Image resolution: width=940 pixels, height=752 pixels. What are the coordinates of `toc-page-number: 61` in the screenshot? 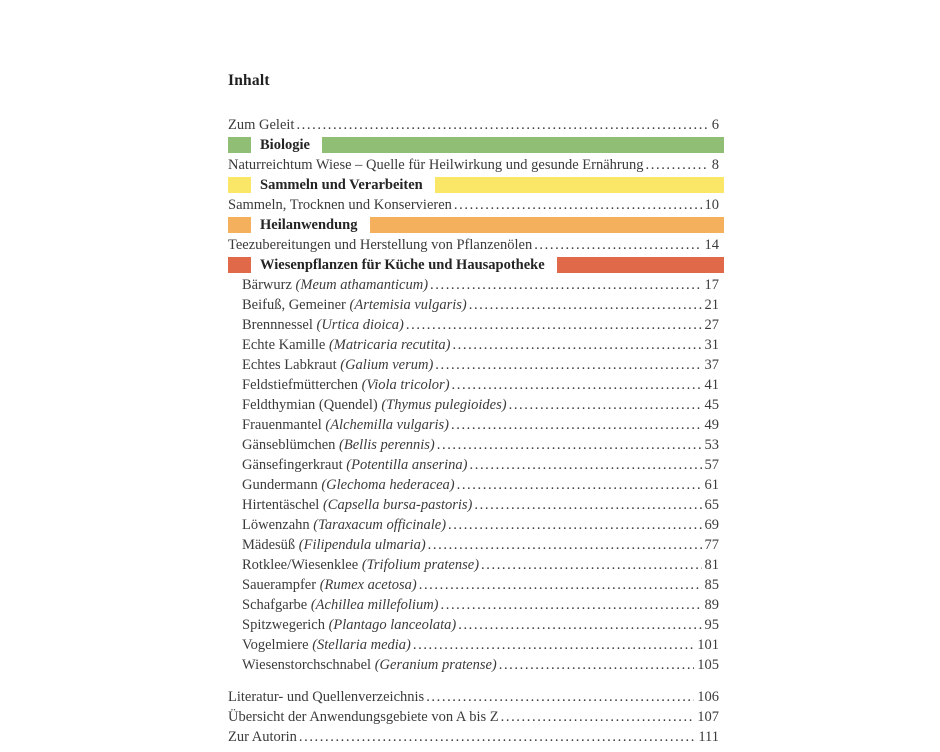 It's located at (712, 485).